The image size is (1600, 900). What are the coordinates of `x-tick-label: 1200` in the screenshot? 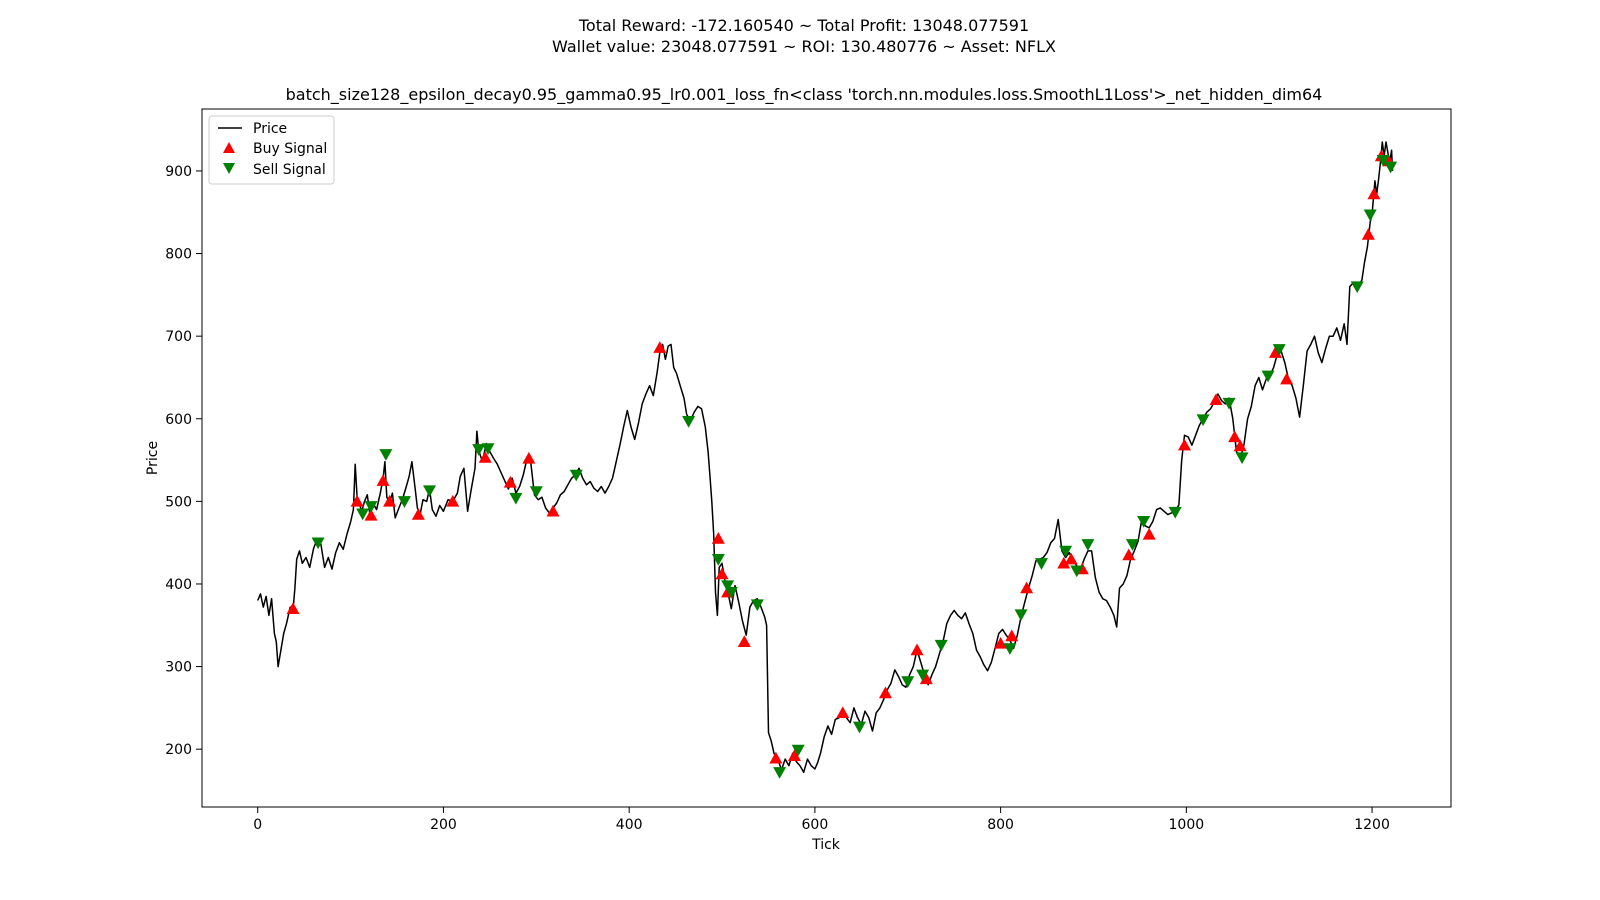 It's located at (1372, 825).